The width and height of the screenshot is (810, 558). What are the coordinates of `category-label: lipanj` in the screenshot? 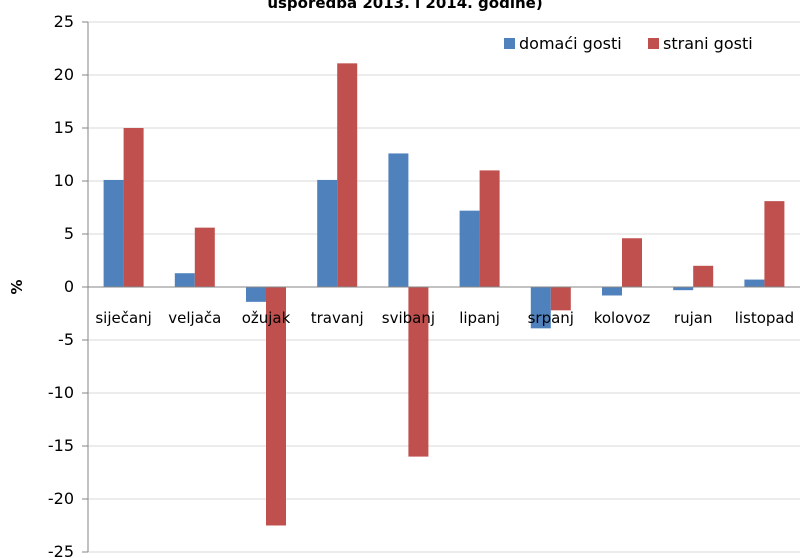 It's located at (479, 318).